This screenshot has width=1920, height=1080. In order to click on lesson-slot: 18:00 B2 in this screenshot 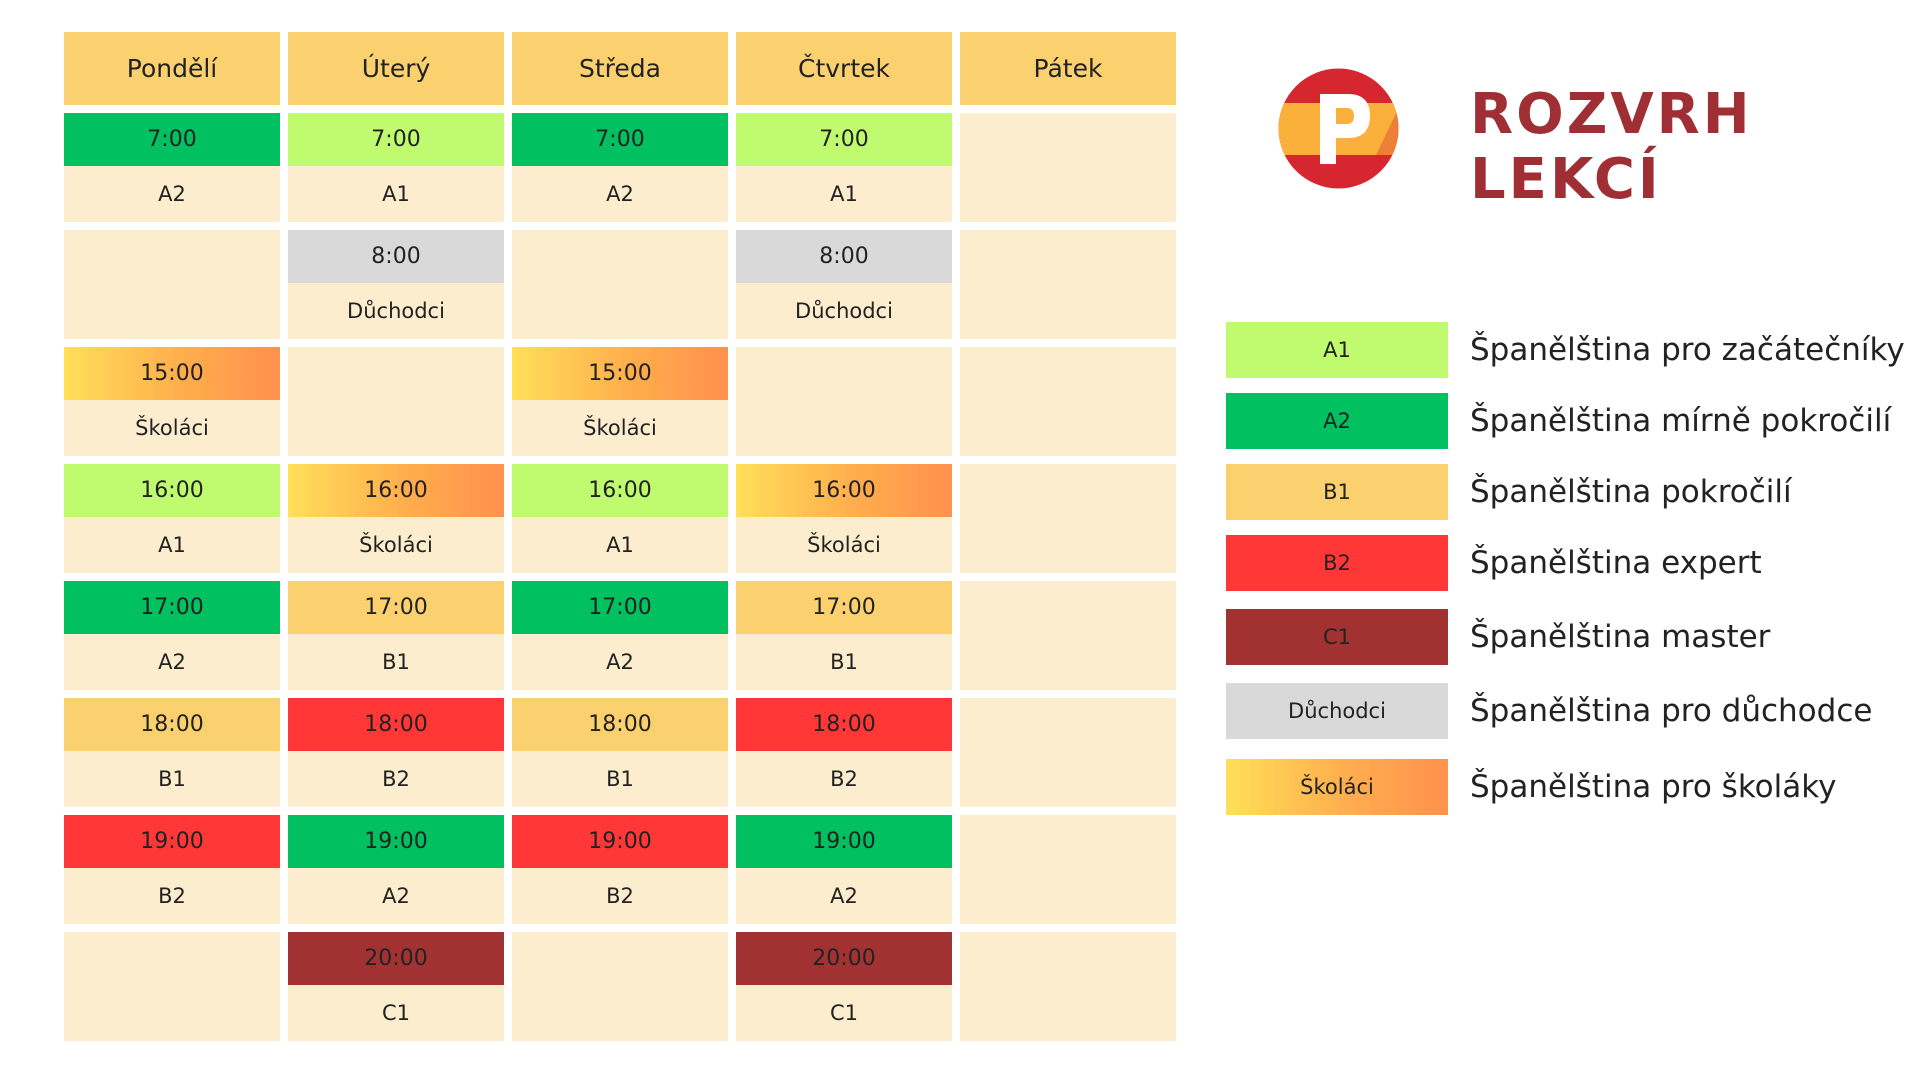, I will do `click(844, 752)`.